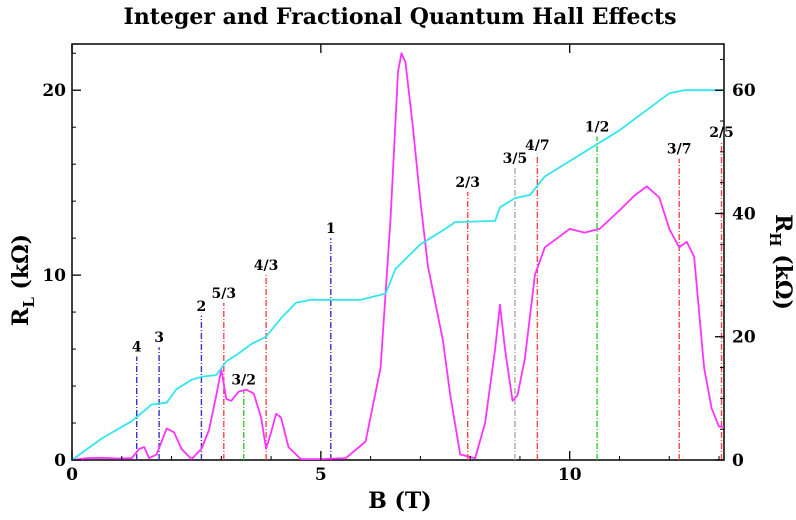  Describe the element at coordinates (266, 266) in the screenshot. I see `filling-factor-label: 4/3` at that location.